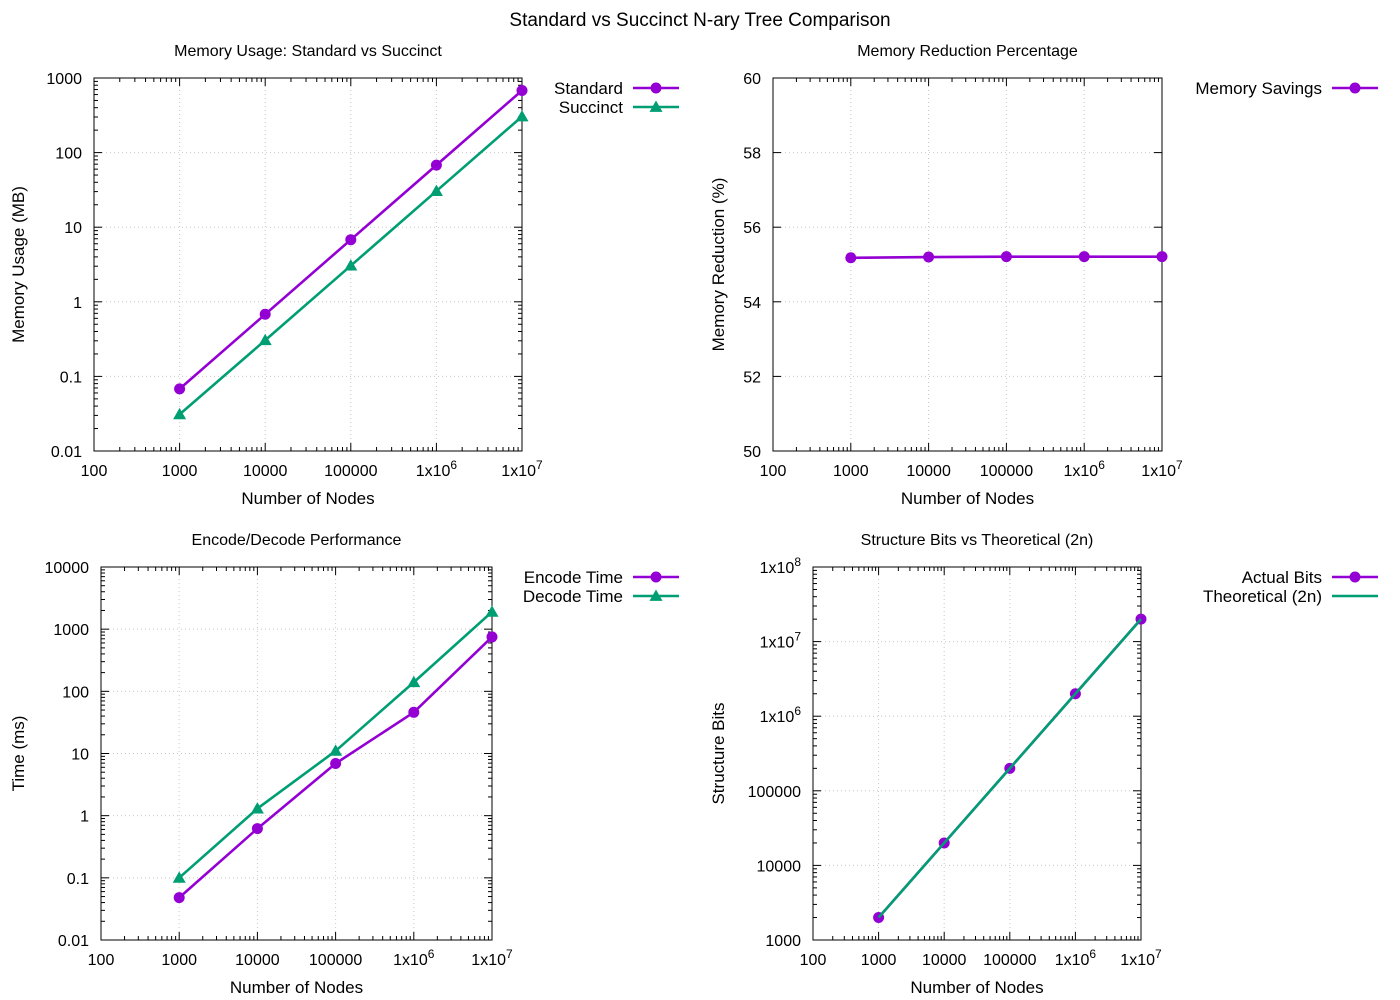 This screenshot has width=1400, height=1000. Describe the element at coordinates (1282, 577) in the screenshot. I see `legend-label: Actual Bits` at that location.